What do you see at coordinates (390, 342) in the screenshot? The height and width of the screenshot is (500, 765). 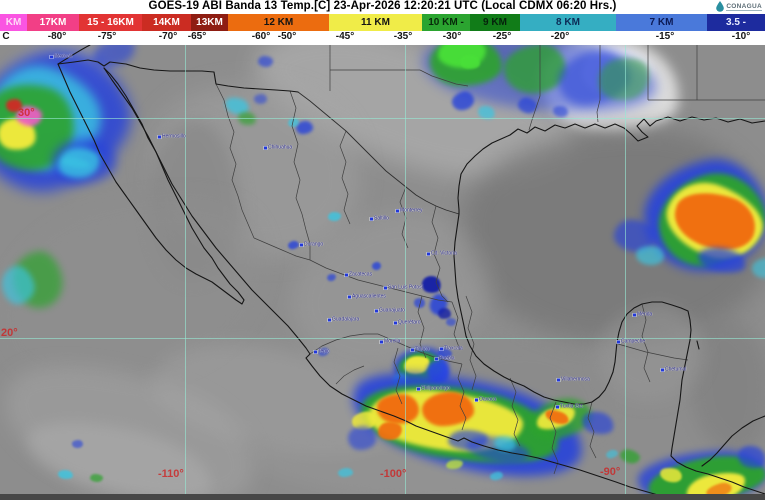 I see `city-label: Morelia` at bounding box center [390, 342].